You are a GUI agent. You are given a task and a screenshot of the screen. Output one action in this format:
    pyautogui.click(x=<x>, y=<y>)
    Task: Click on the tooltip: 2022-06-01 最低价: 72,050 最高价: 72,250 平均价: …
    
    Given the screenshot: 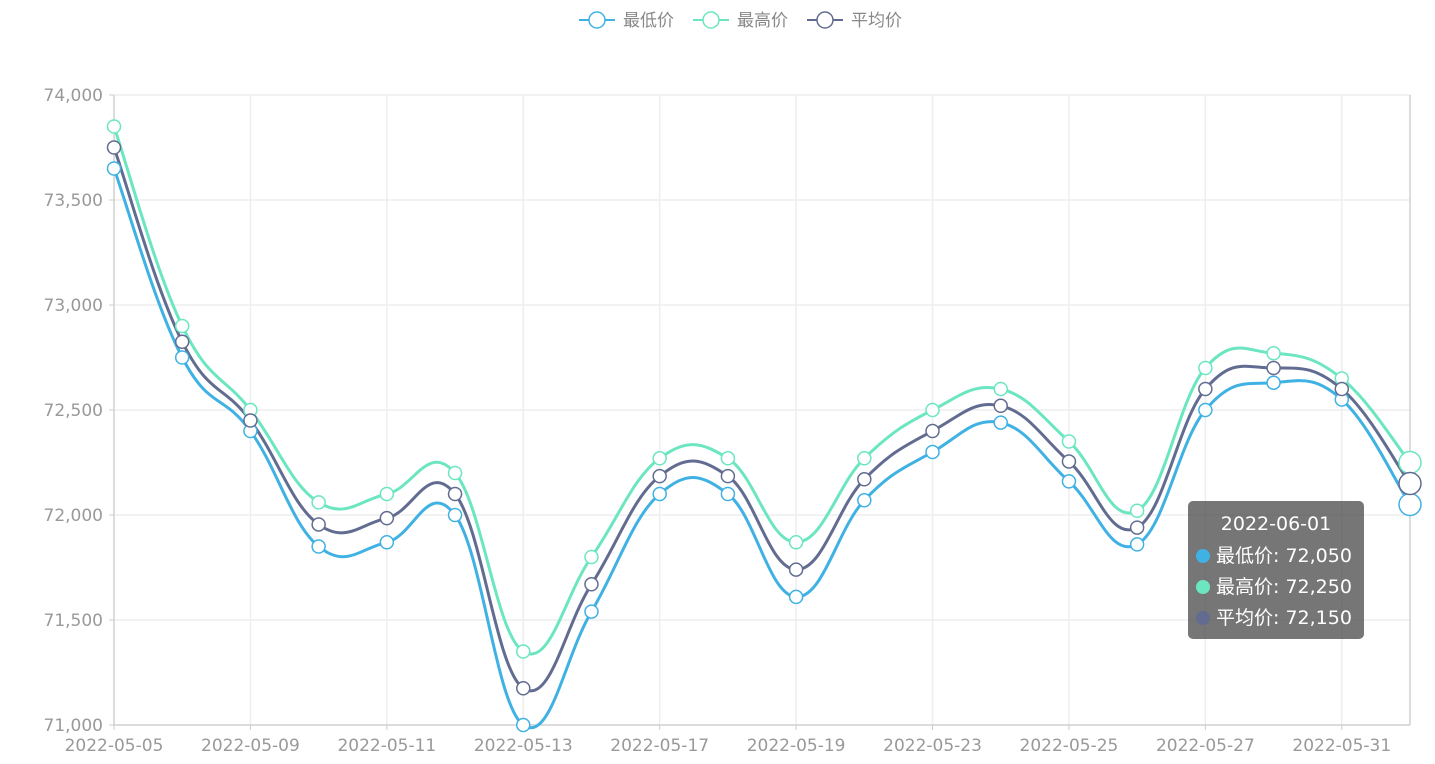 What is the action you would take?
    pyautogui.click(x=1276, y=570)
    